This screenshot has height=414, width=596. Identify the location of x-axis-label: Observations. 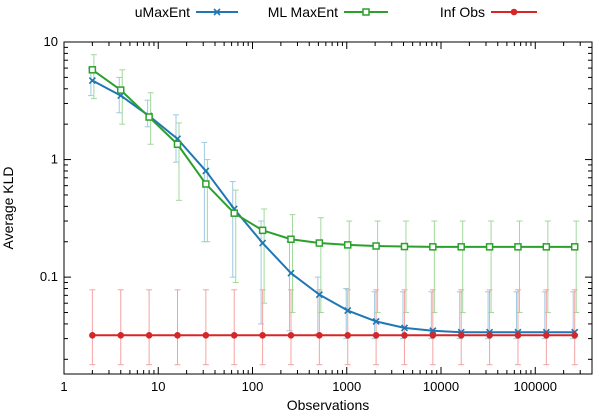
(328, 405).